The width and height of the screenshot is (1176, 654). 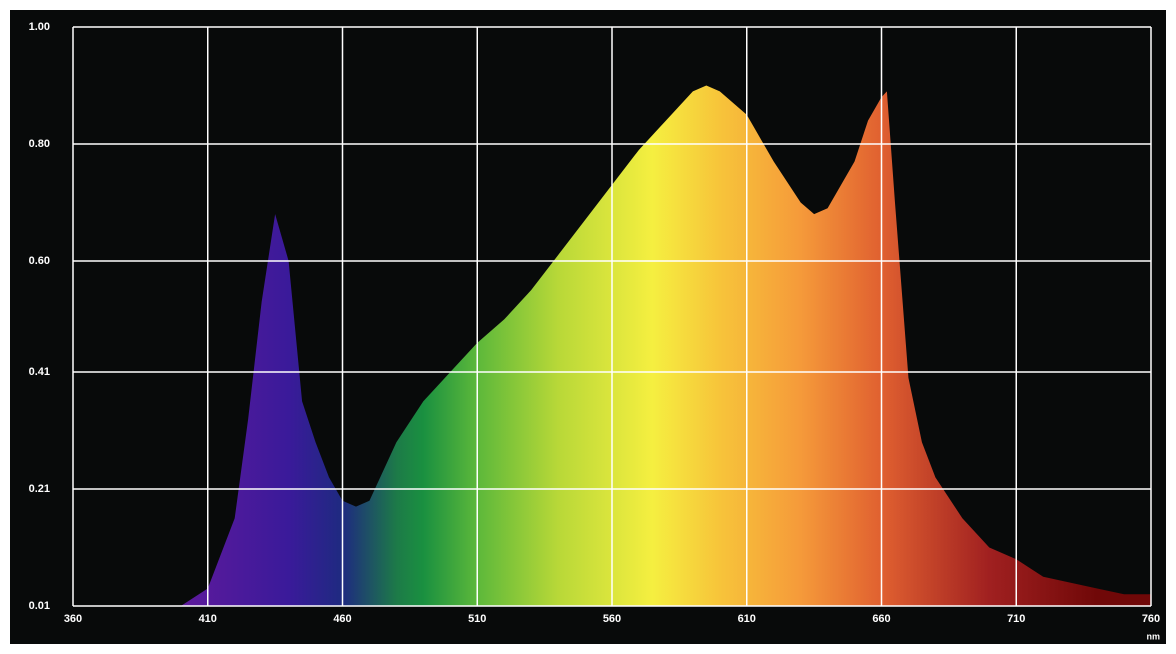 I want to click on x-tick-label: 360, so click(x=73, y=619).